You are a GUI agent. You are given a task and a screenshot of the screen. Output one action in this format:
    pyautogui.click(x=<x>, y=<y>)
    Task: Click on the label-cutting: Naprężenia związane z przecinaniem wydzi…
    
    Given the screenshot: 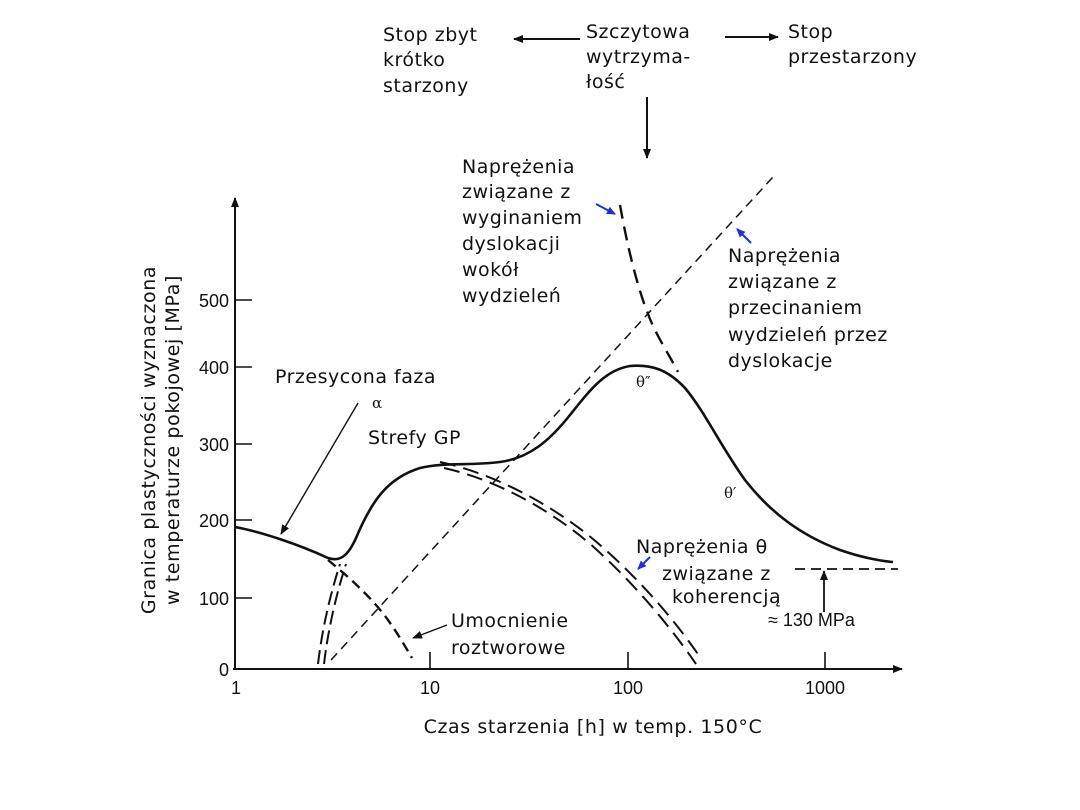 What is the action you would take?
    pyautogui.click(x=808, y=300)
    